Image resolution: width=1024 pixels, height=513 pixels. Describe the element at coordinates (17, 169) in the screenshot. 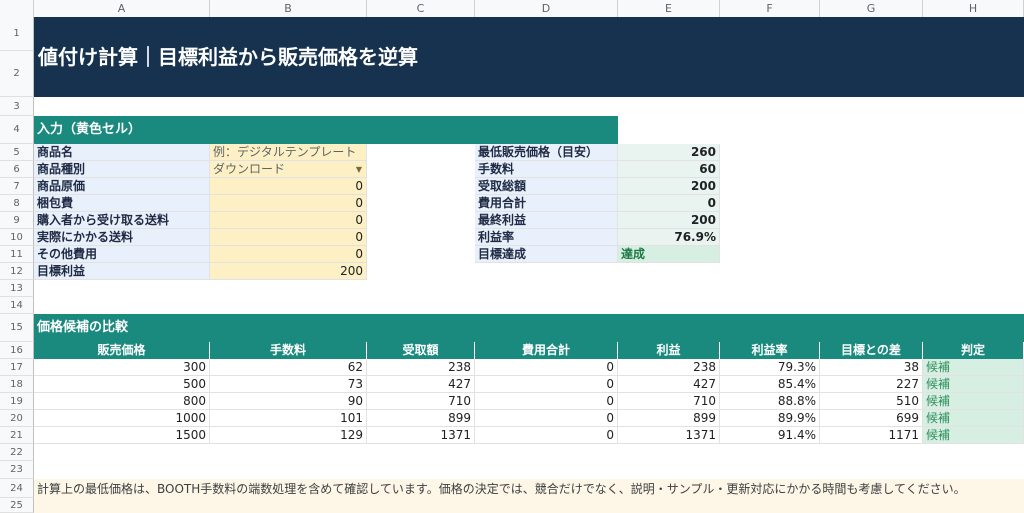

I see `row-header-6: 6` at that location.